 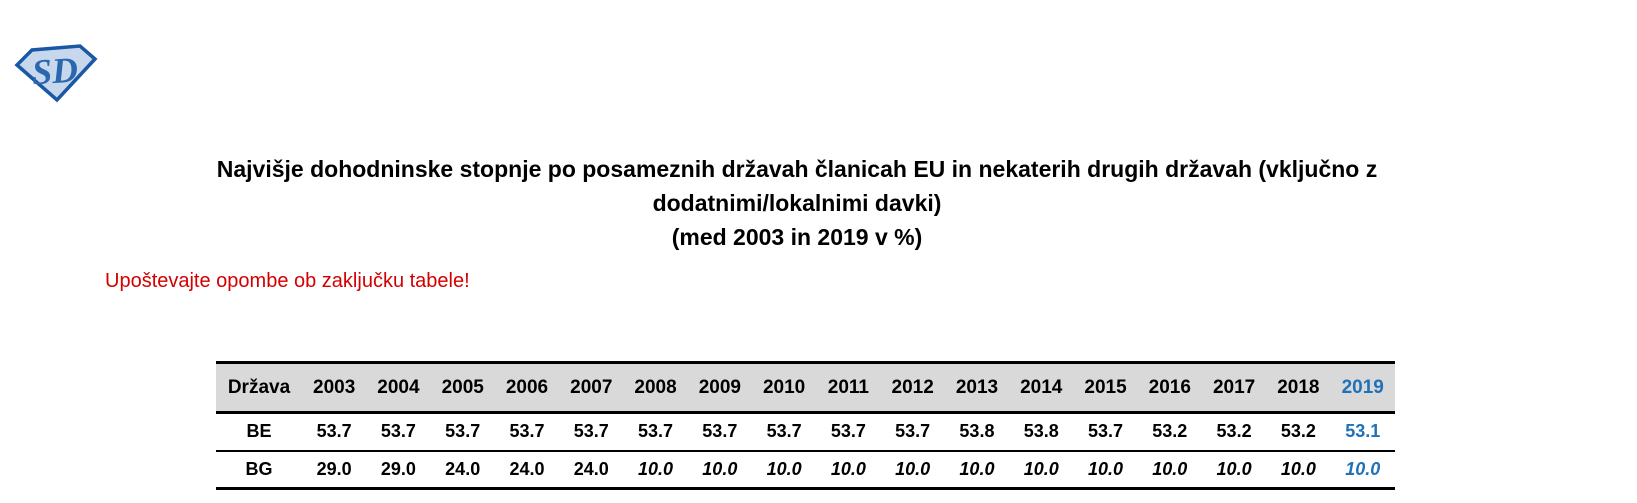 I want to click on col-header-year: 2008, so click(x=655, y=388).